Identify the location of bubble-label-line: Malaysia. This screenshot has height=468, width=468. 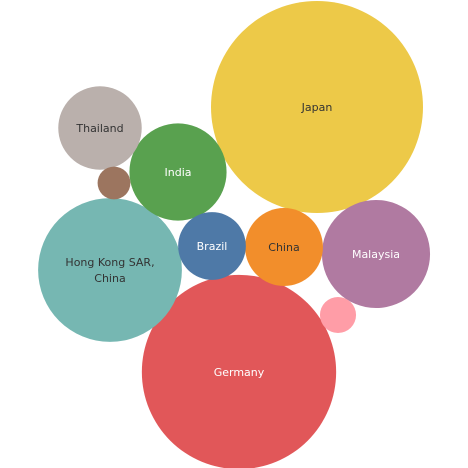
(376, 254).